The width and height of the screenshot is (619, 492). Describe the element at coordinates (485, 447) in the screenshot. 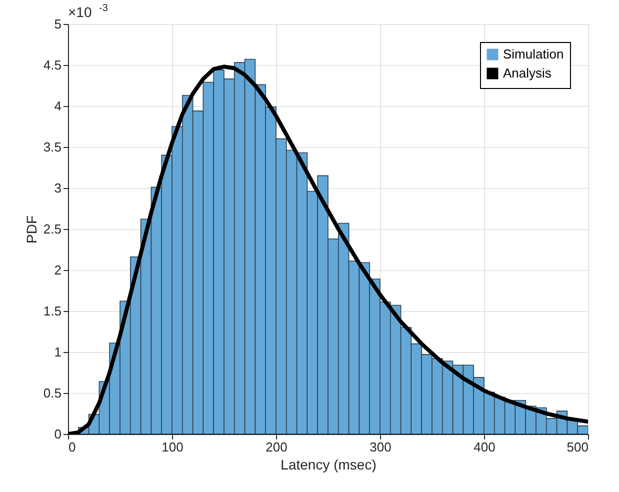

I see `x-tick-label: 400` at that location.